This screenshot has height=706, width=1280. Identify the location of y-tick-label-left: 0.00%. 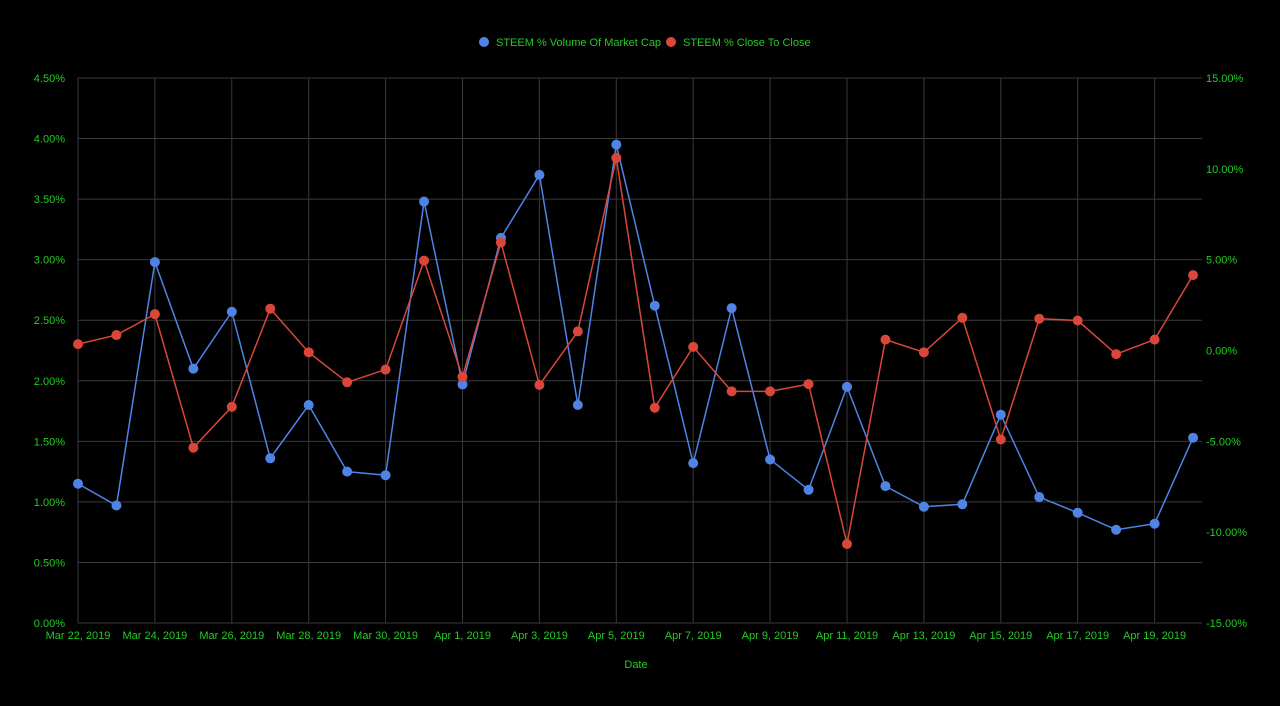
(49, 624).